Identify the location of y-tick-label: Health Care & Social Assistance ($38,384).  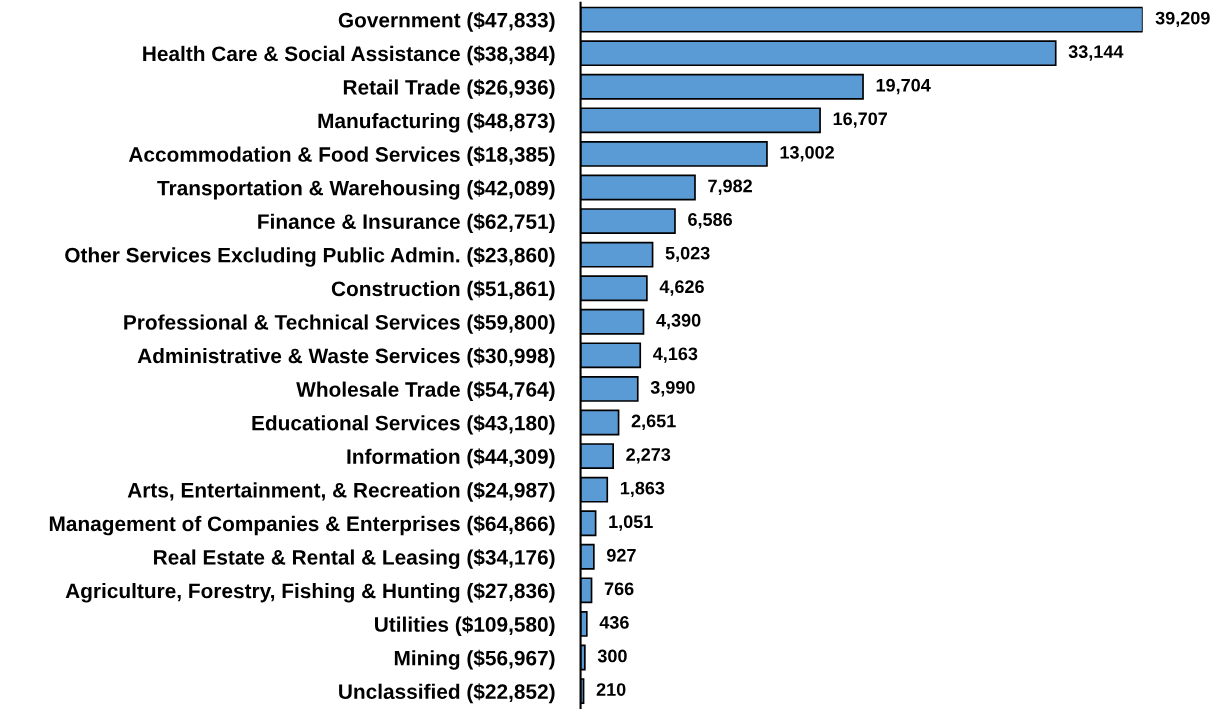
(349, 55).